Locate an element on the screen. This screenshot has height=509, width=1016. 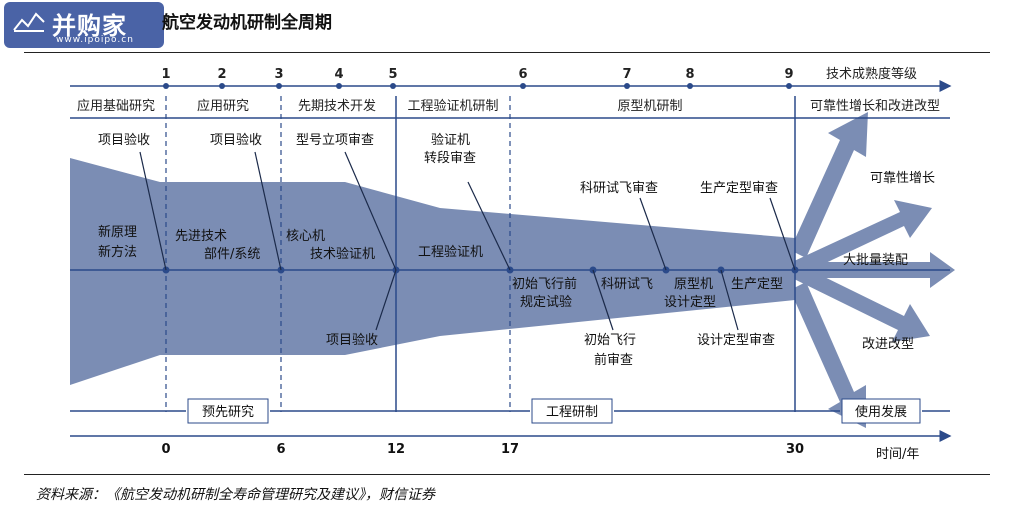
time-tick: 17 is located at coordinates (510, 449).